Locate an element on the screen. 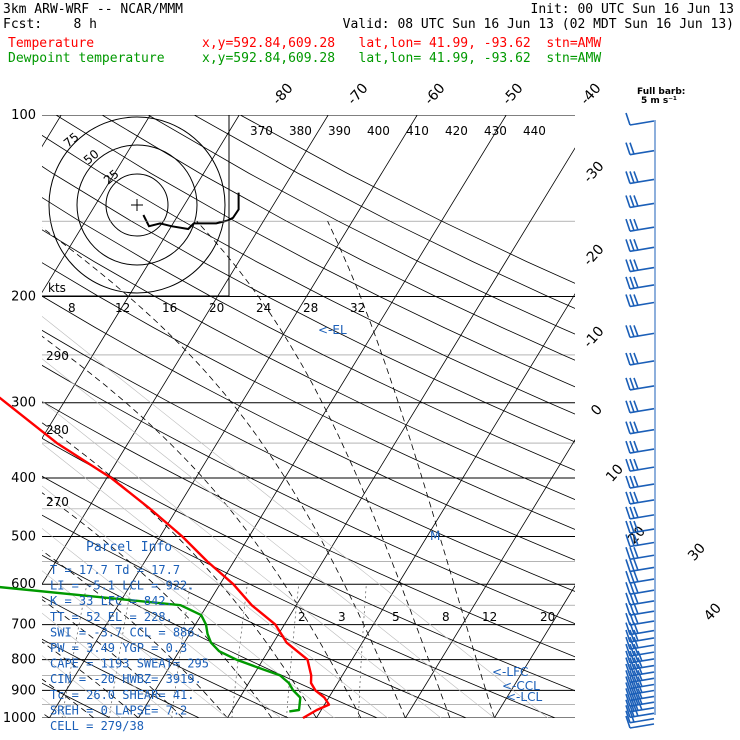 This screenshot has height=740, width=740. theta-label: 440 is located at coordinates (534, 131).